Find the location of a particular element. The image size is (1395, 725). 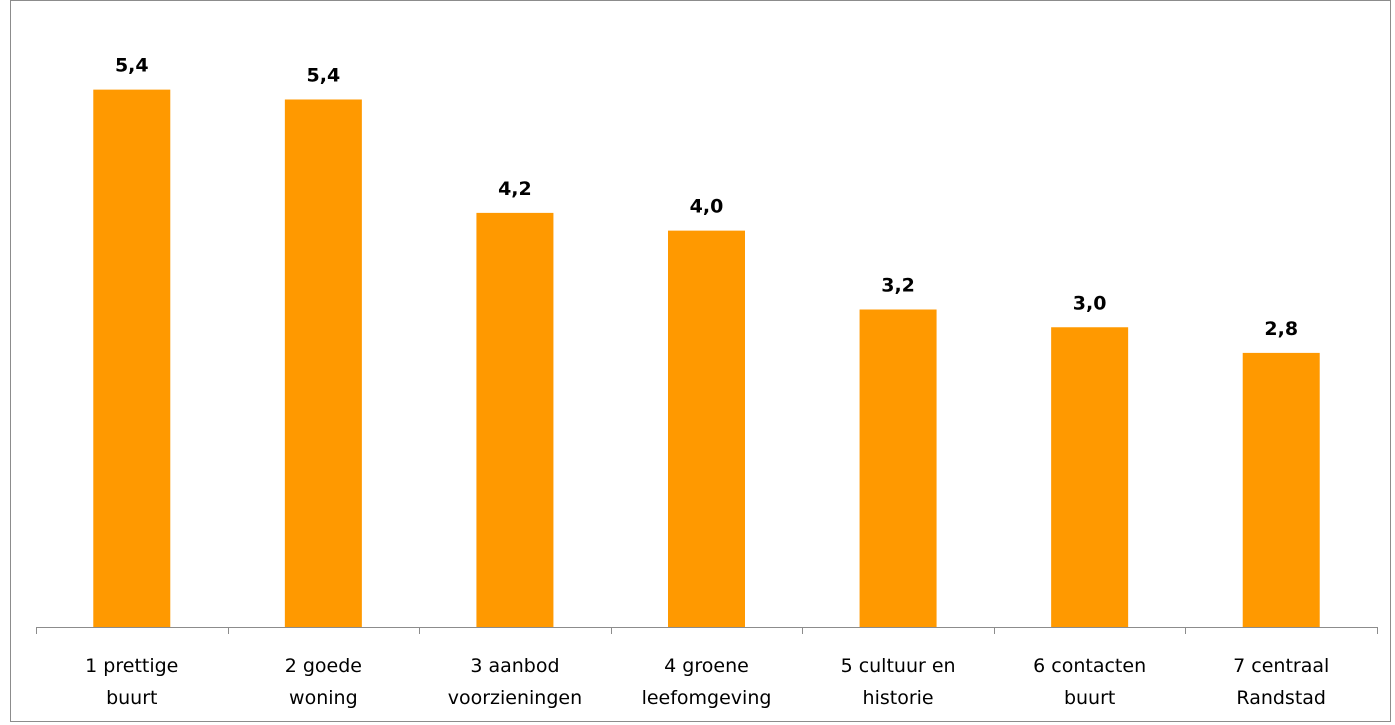

category-label-4: 4 groene leefomgeving is located at coordinates (707, 682).